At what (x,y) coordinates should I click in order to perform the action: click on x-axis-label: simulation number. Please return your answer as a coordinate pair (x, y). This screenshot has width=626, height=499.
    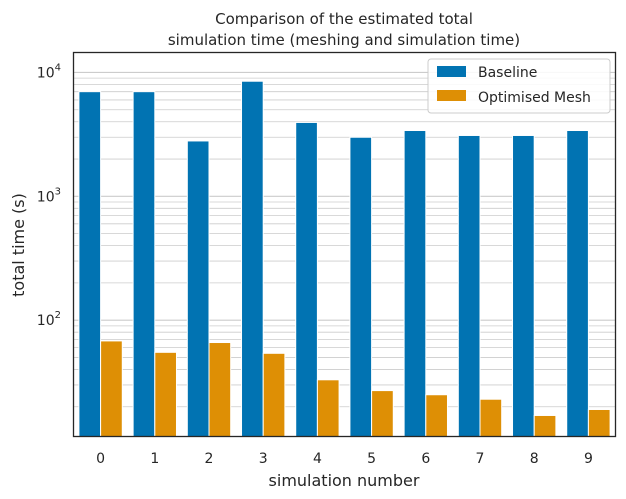
    Looking at the image, I should click on (344, 480).